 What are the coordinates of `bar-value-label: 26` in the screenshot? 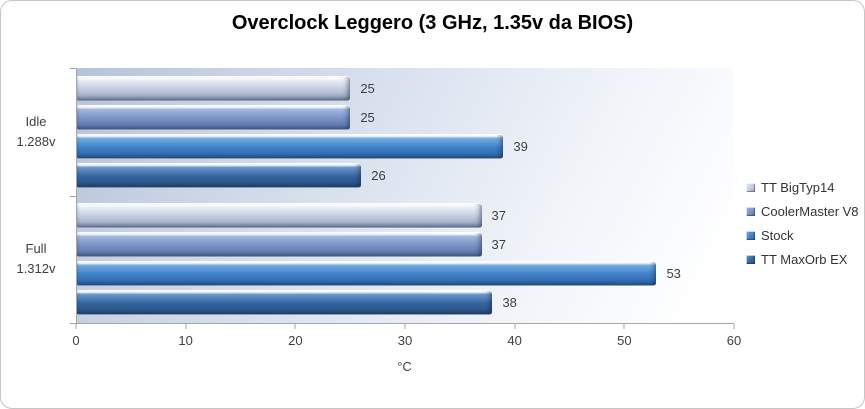 It's located at (378, 175).